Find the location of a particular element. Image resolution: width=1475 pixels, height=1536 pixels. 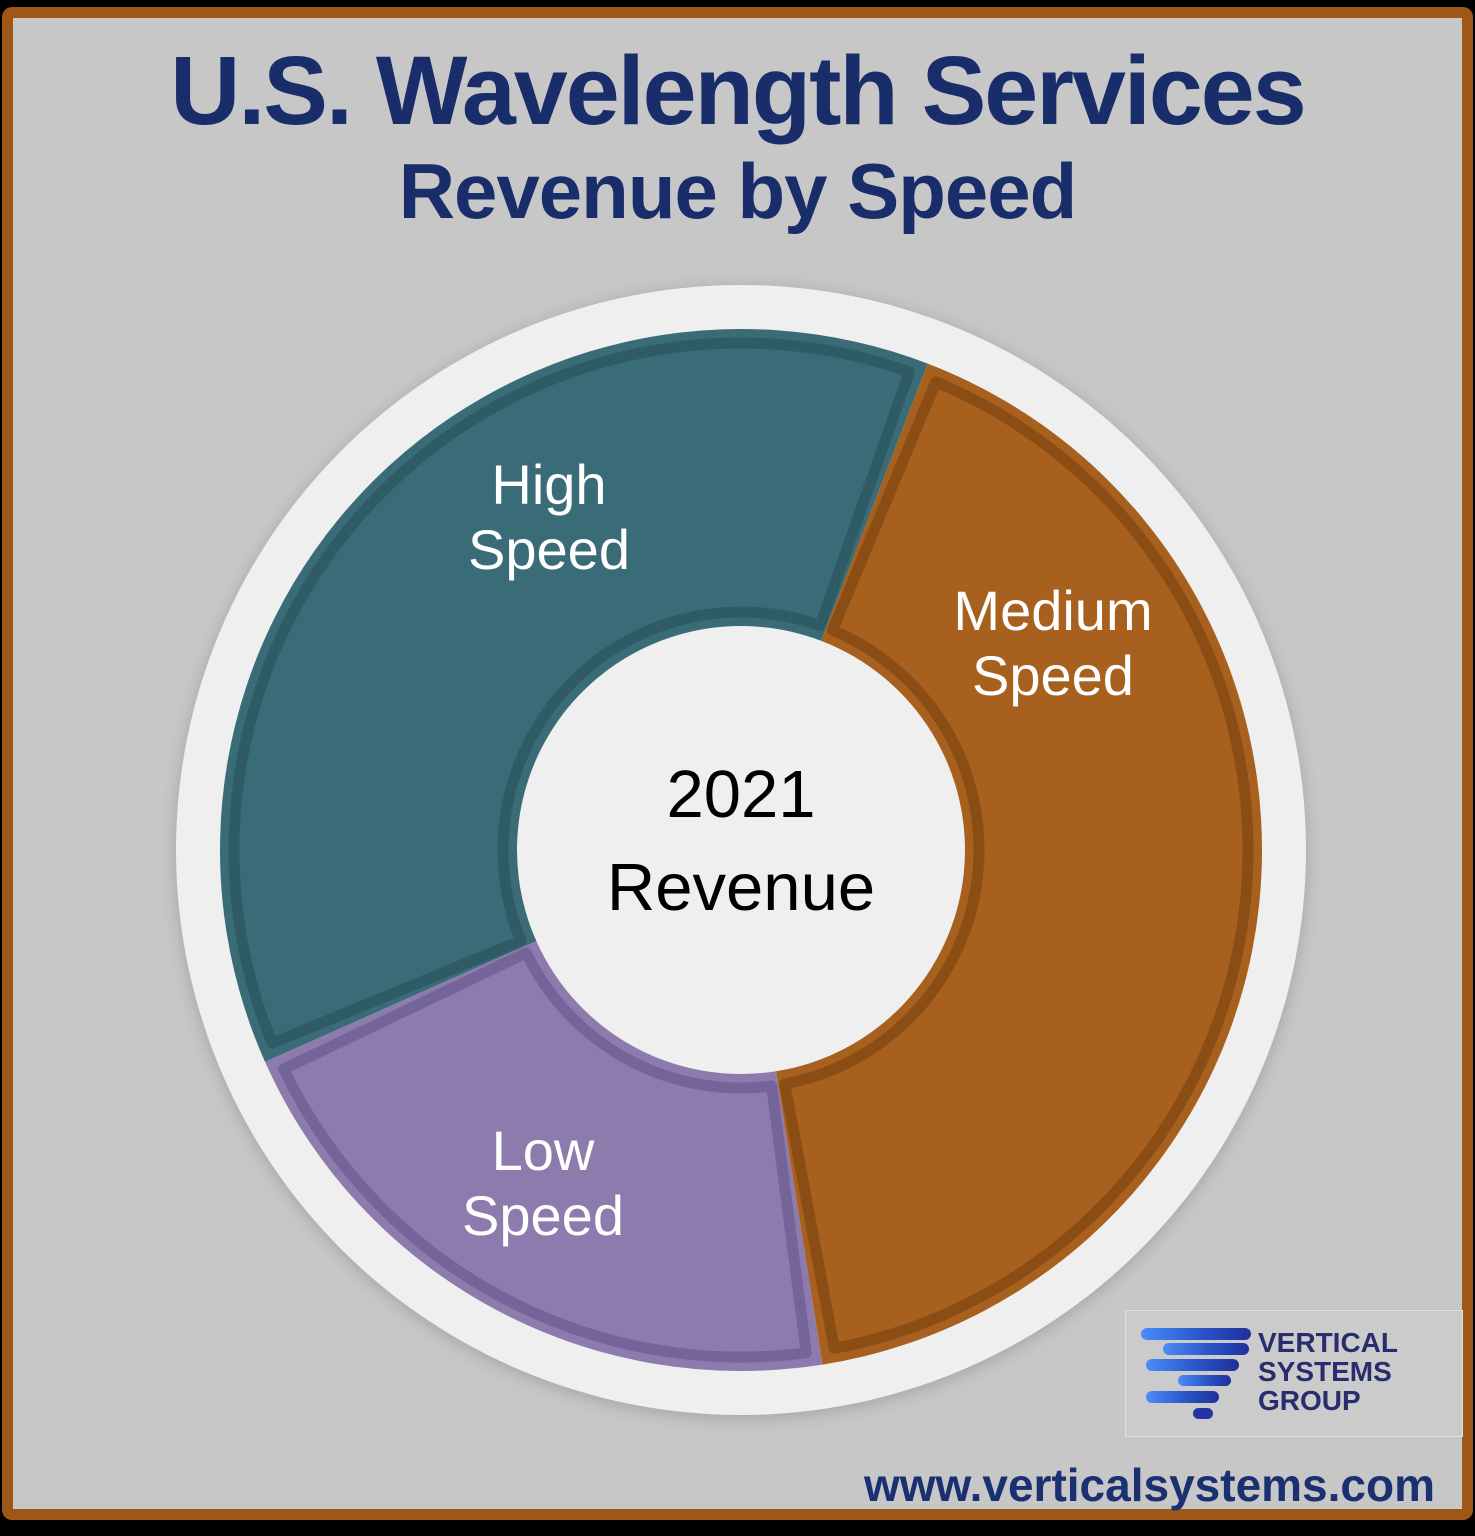

center-label-revenue: Revenue is located at coordinates (741, 887).